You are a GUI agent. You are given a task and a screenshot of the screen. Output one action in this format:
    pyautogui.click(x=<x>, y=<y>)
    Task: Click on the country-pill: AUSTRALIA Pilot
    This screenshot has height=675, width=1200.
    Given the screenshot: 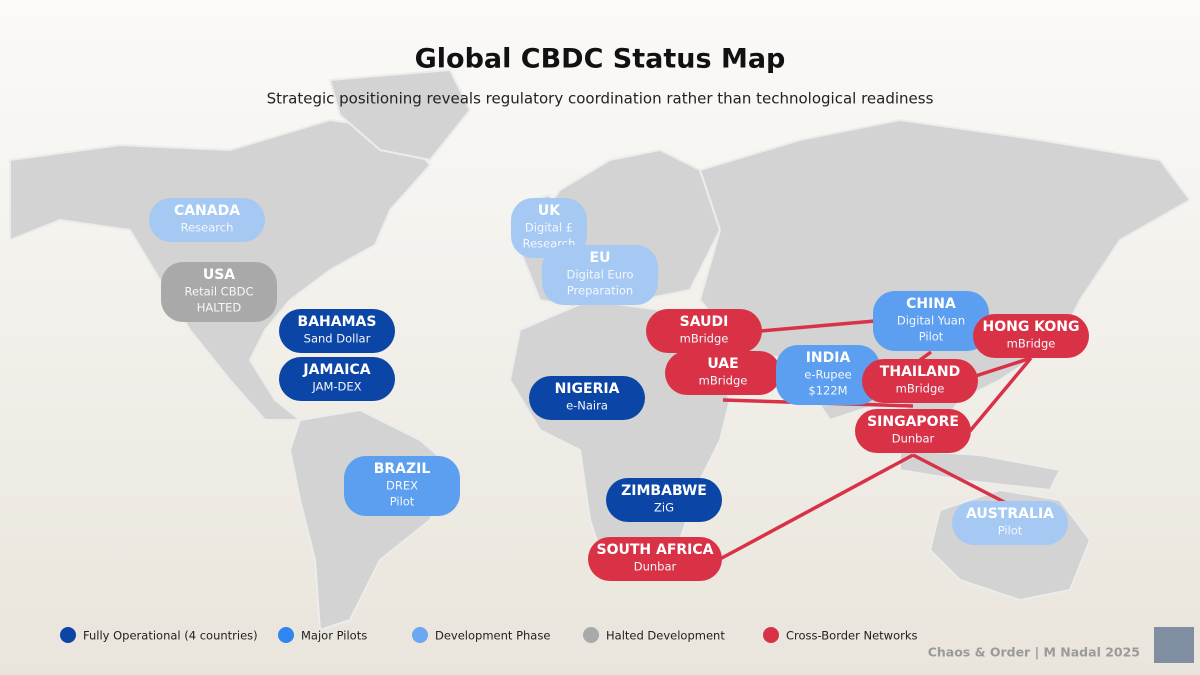 What is the action you would take?
    pyautogui.click(x=1010, y=523)
    